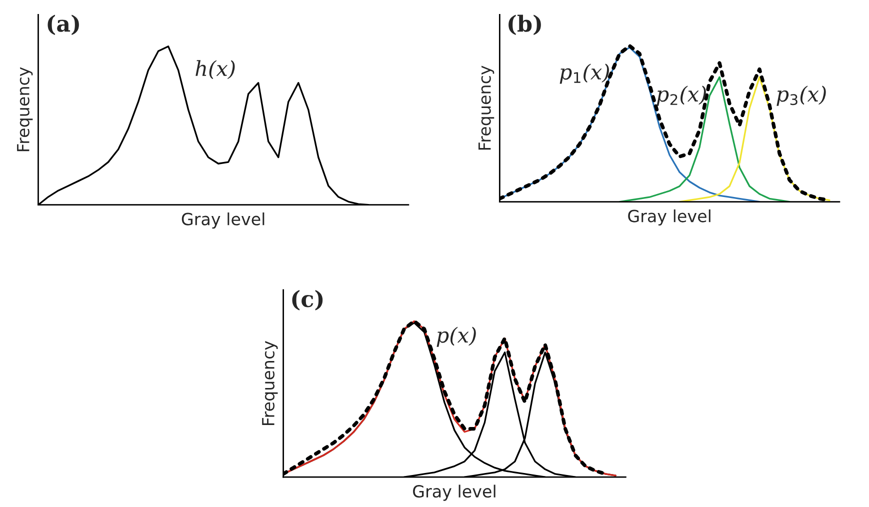 The height and width of the screenshot is (507, 869). What do you see at coordinates (584, 74) in the screenshot?
I see `series-label: p$_{1}$(x)` at bounding box center [584, 74].